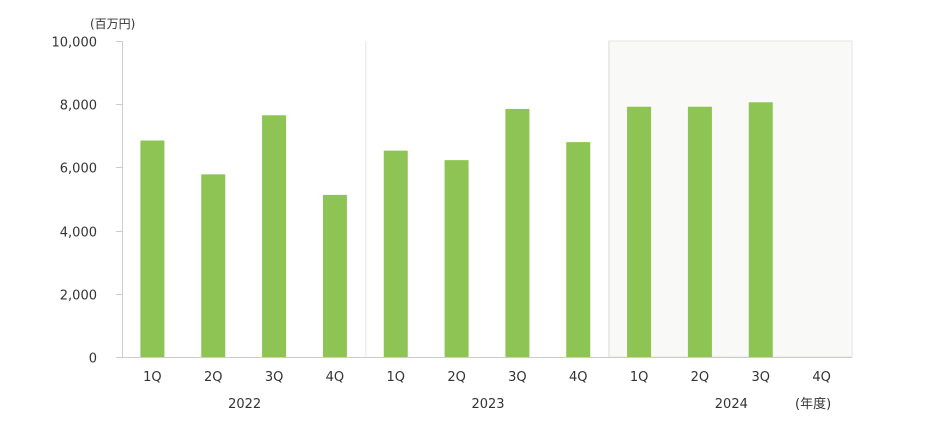  I want to click on x-group-label: 2023, so click(487, 404).